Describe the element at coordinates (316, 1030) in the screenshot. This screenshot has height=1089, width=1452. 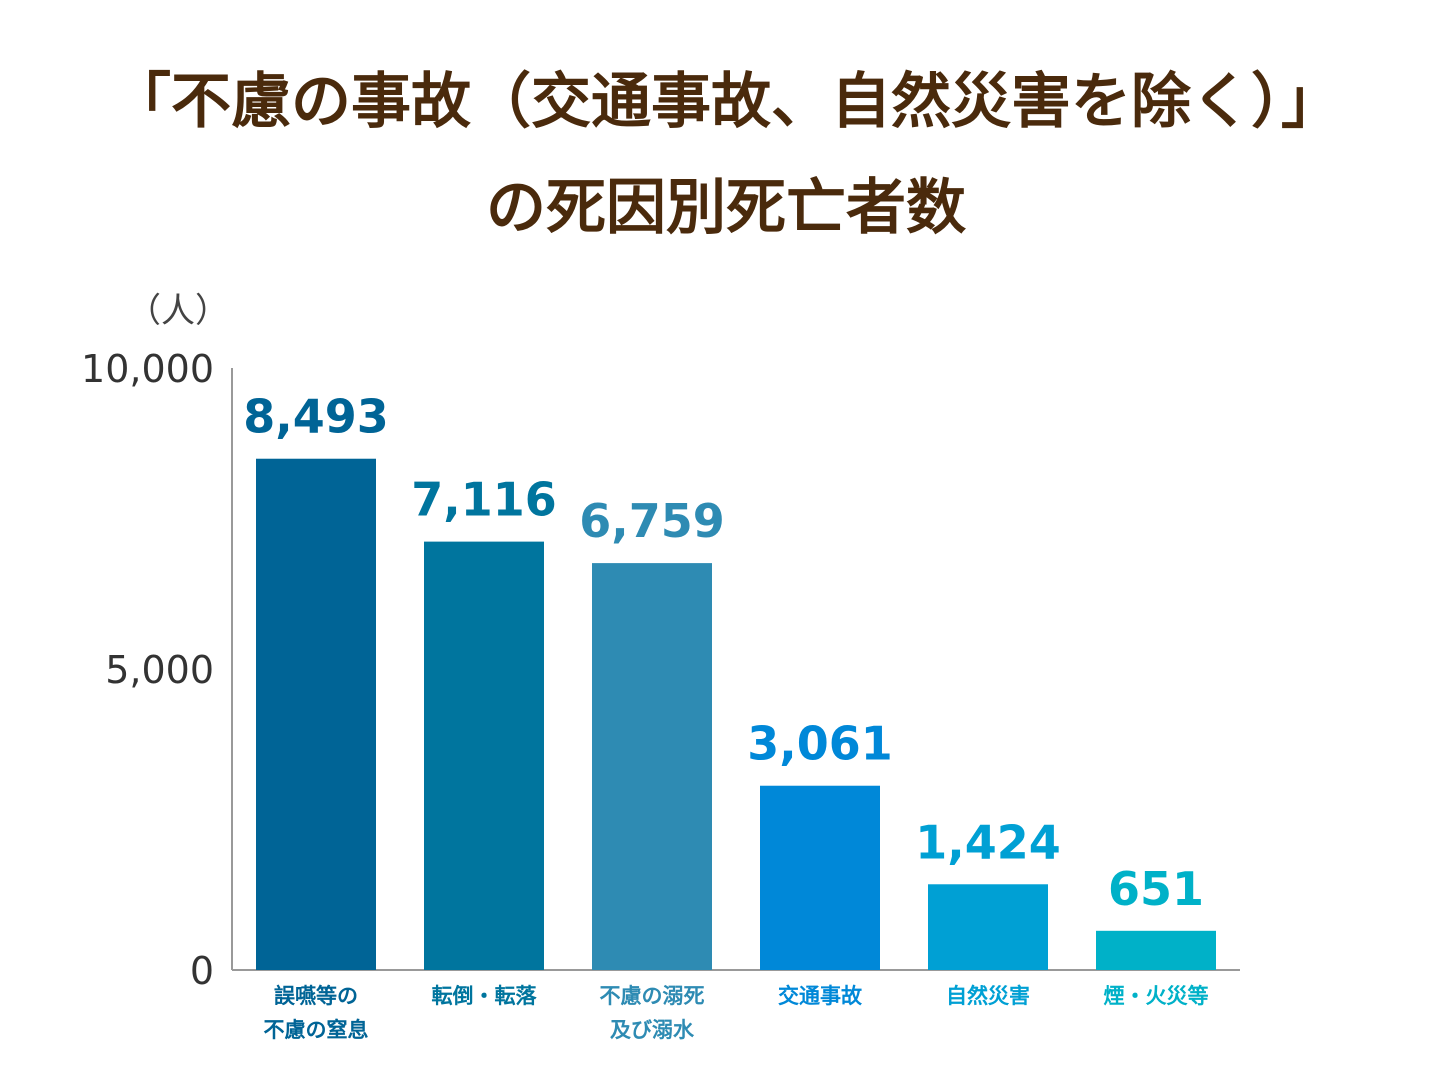
I see `category-label: 不慮の窒息` at that location.